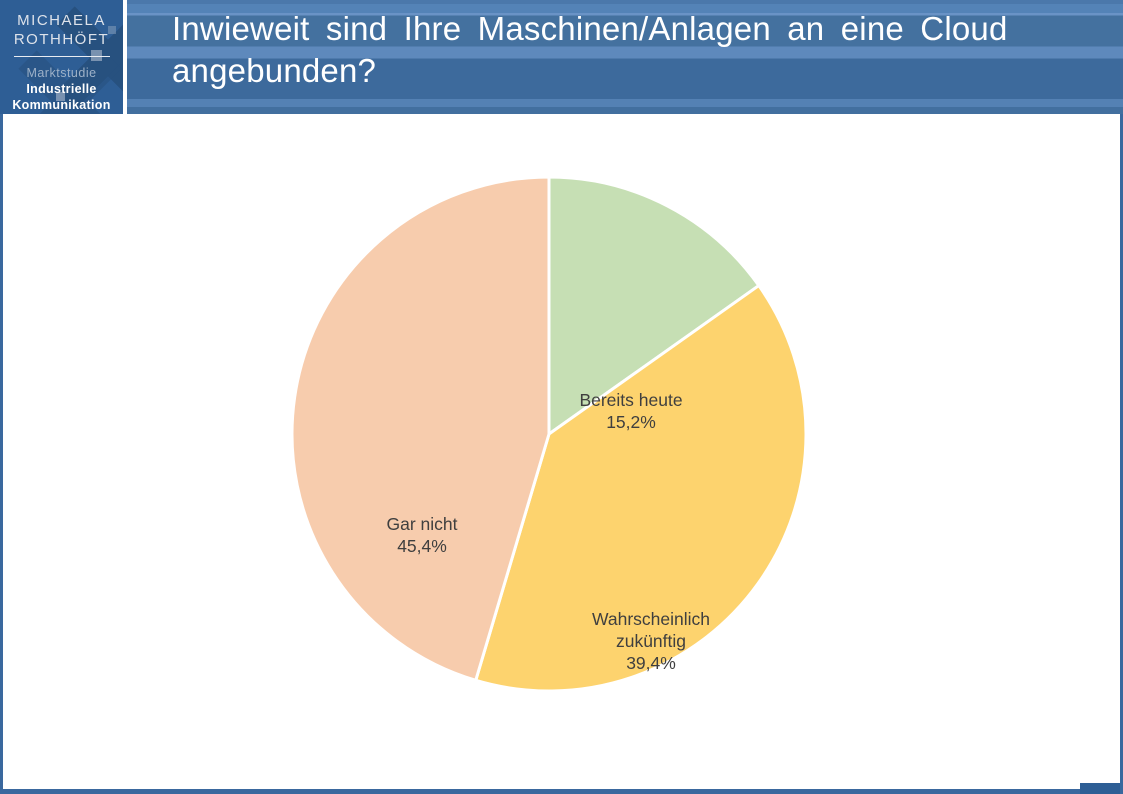 The image size is (1123, 794). Describe the element at coordinates (631, 411) in the screenshot. I see `pie-label-bereits-heute: Bereits heute 15,2%` at that location.